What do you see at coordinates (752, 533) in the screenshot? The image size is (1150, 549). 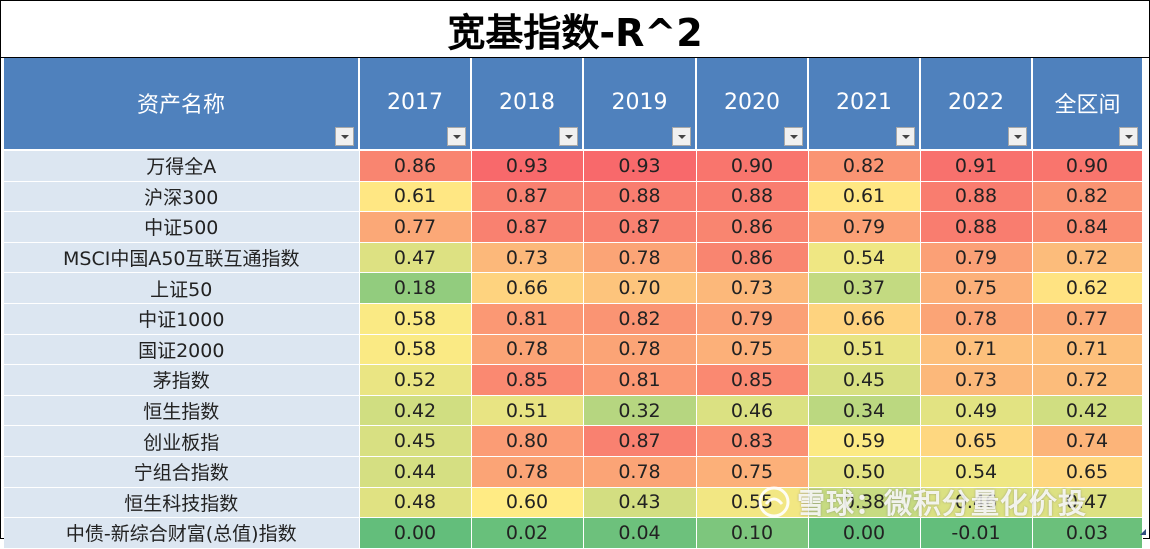 I see `r-squared-cell: 0.10` at bounding box center [752, 533].